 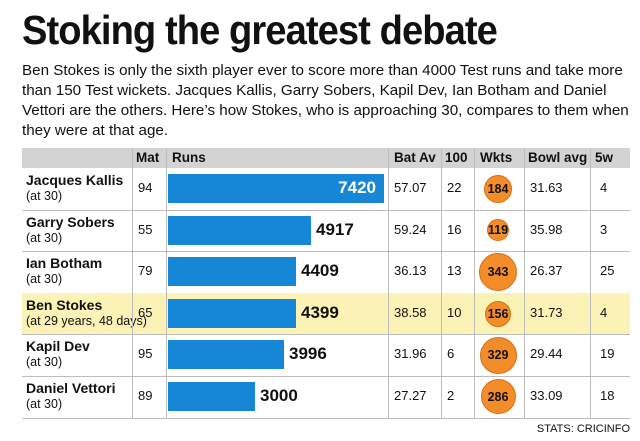 I want to click on player-name: Ben Stokes, so click(x=64, y=304).